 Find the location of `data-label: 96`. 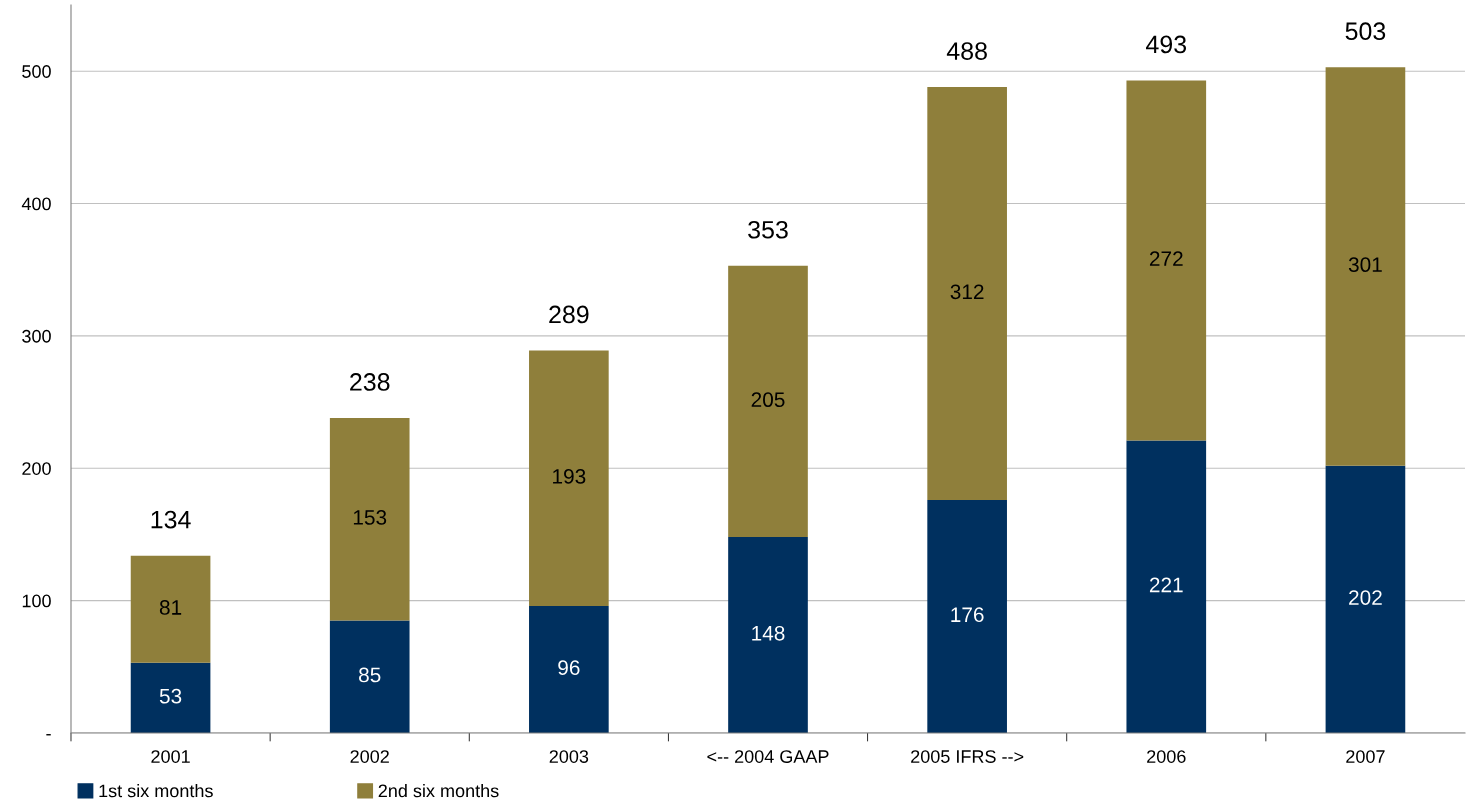

data-label: 96 is located at coordinates (569, 668).